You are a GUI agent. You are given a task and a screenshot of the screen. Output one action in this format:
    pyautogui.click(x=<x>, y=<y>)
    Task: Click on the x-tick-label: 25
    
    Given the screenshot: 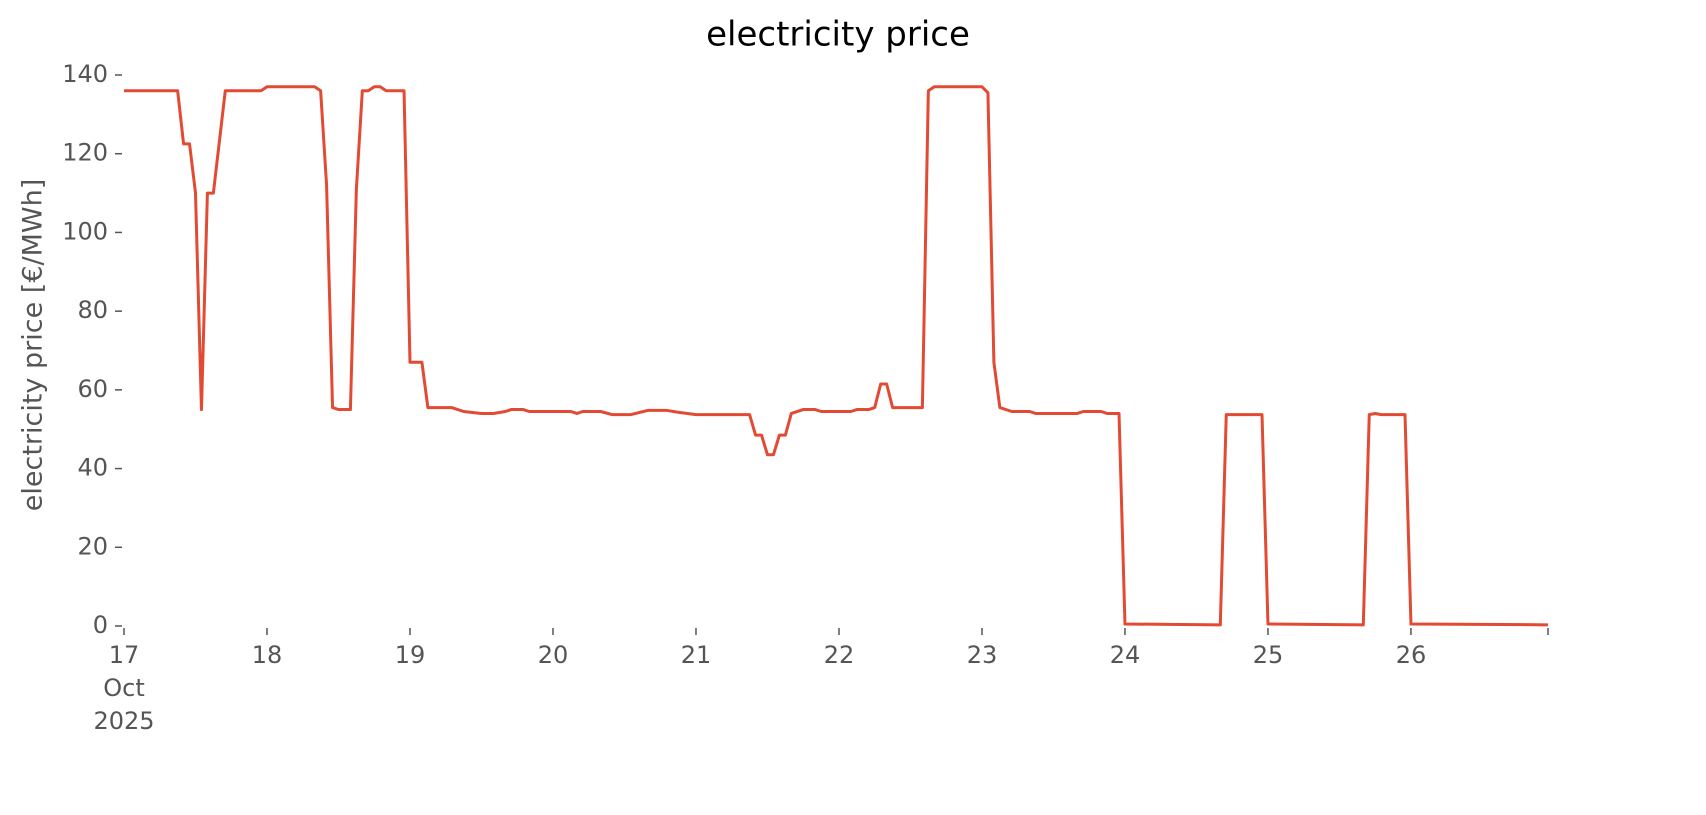 What is the action you would take?
    pyautogui.click(x=1268, y=655)
    